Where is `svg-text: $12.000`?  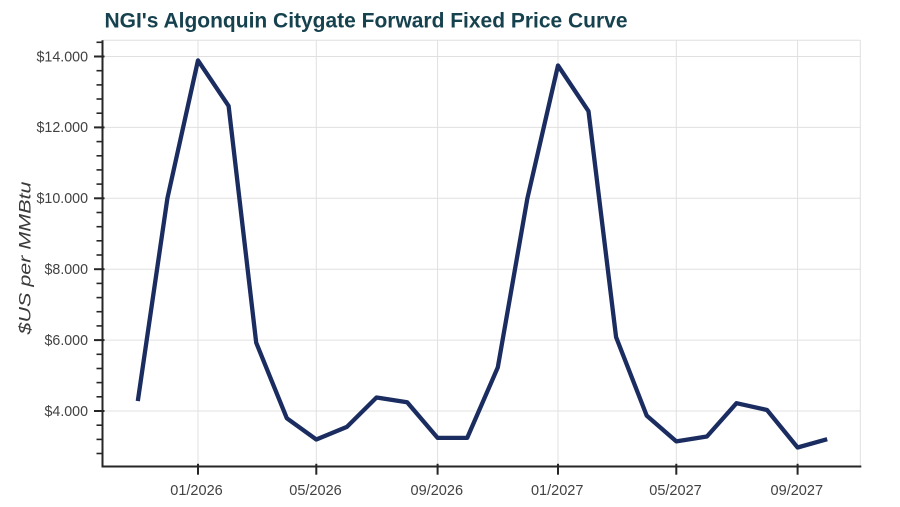
svg-text: $12.000 is located at coordinates (63, 127).